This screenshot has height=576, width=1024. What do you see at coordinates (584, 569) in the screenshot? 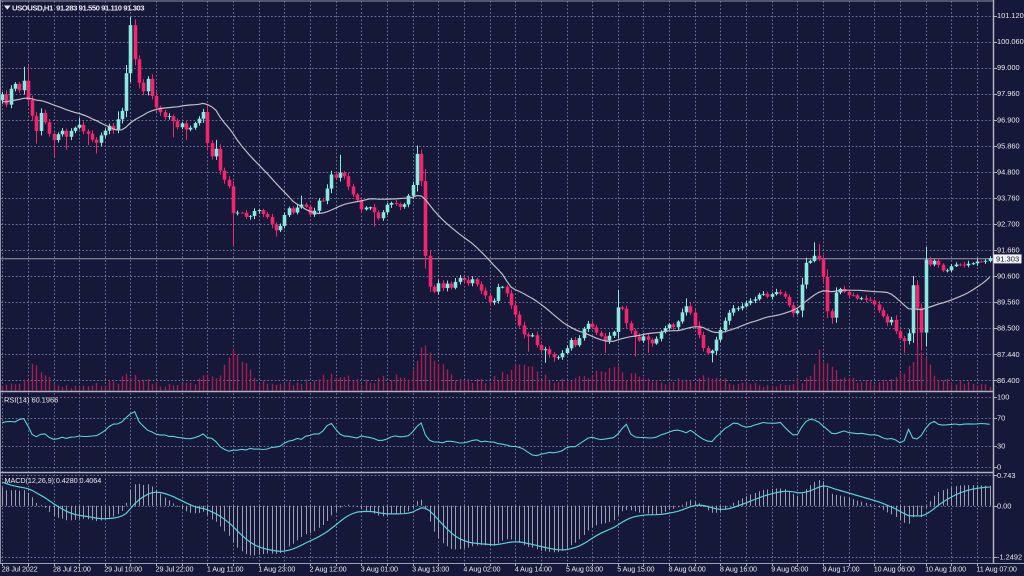
I see `svg-text: 5 Aug 03:00` at bounding box center [584, 569].